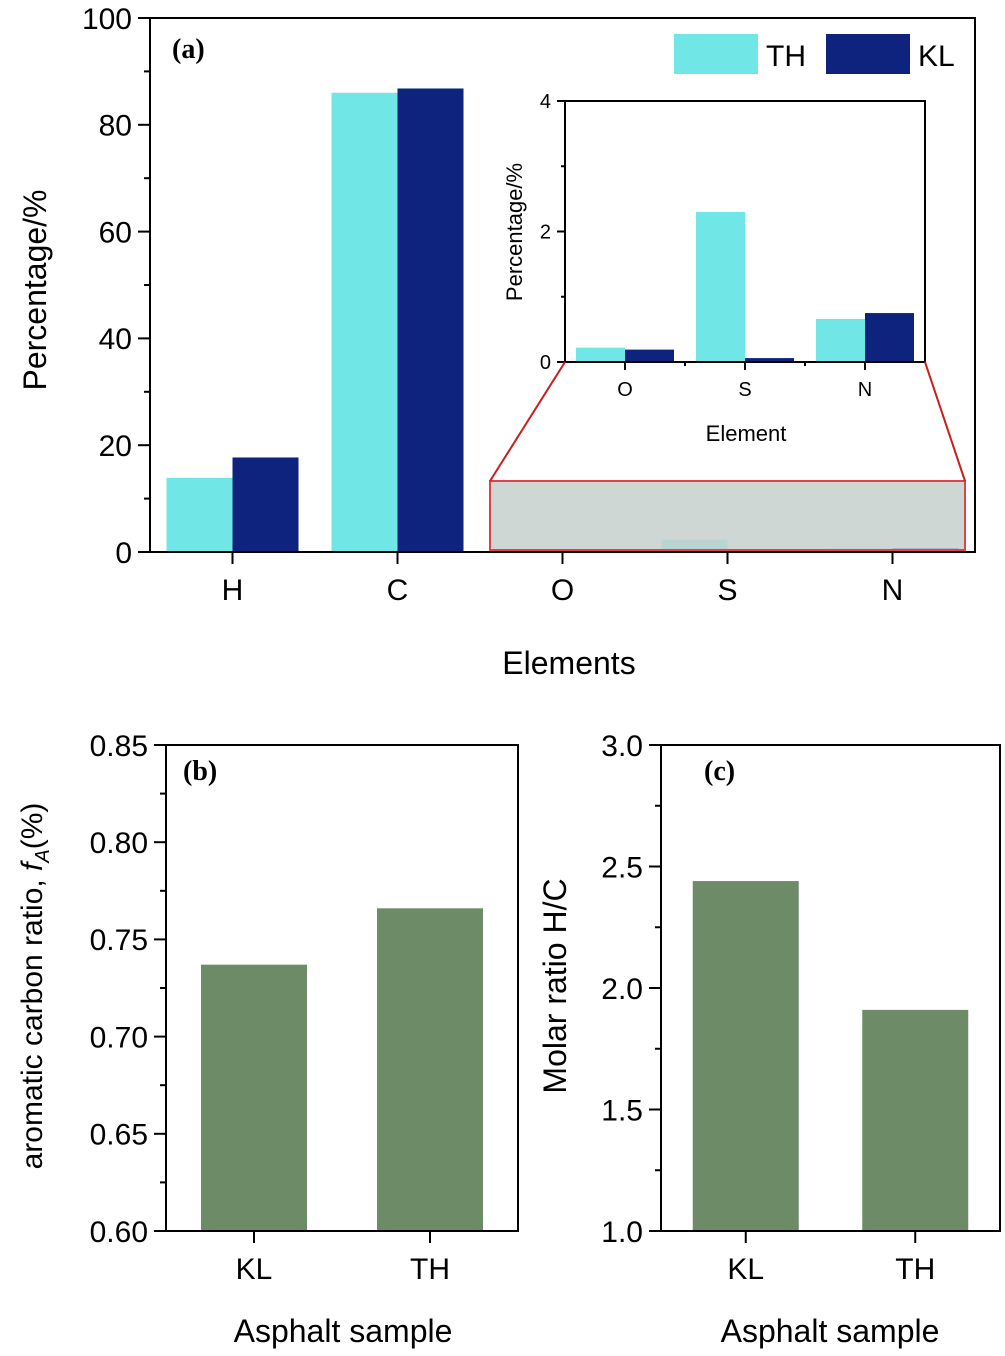 This screenshot has width=1005, height=1356. I want to click on y-tick-label: 40, so click(115, 339).